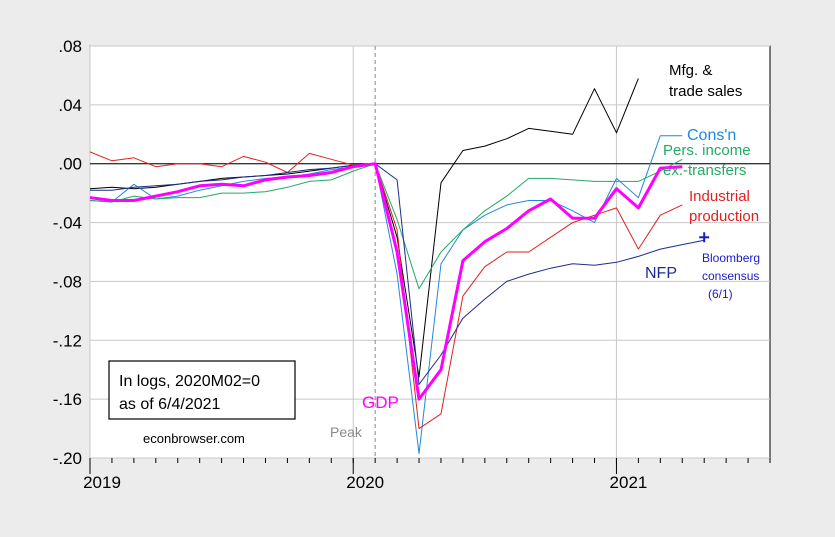 The height and width of the screenshot is (537, 835). Describe the element at coordinates (194, 438) in the screenshot. I see `credit-text: econbrowser.com` at that location.